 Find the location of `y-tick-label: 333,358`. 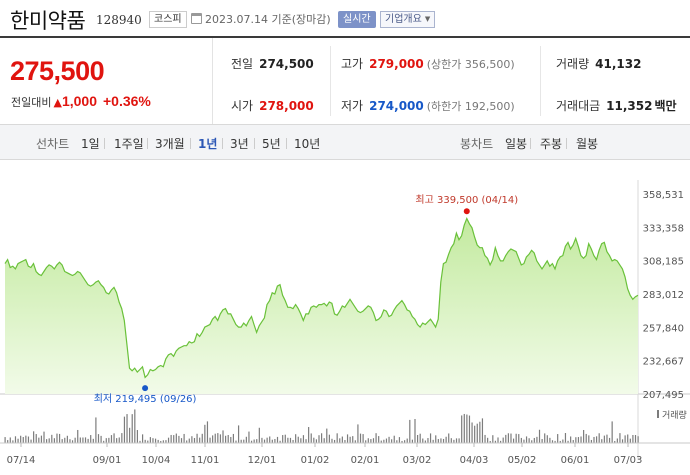

y-tick-label: 333,358 is located at coordinates (663, 228).